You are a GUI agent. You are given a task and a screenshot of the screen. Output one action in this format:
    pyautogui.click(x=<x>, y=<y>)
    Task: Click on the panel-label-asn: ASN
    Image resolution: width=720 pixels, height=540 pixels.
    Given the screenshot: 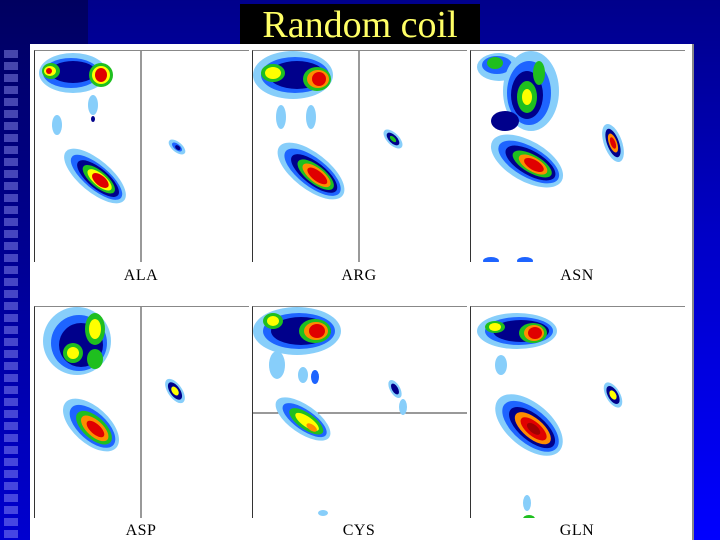 What is the action you would take?
    pyautogui.click(x=577, y=275)
    